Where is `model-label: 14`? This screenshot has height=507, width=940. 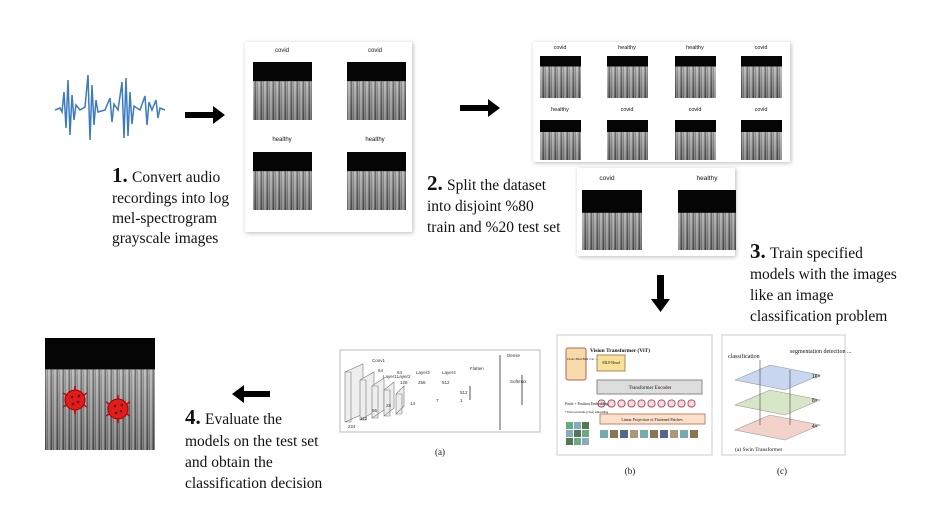 model-label: 14 is located at coordinates (413, 403).